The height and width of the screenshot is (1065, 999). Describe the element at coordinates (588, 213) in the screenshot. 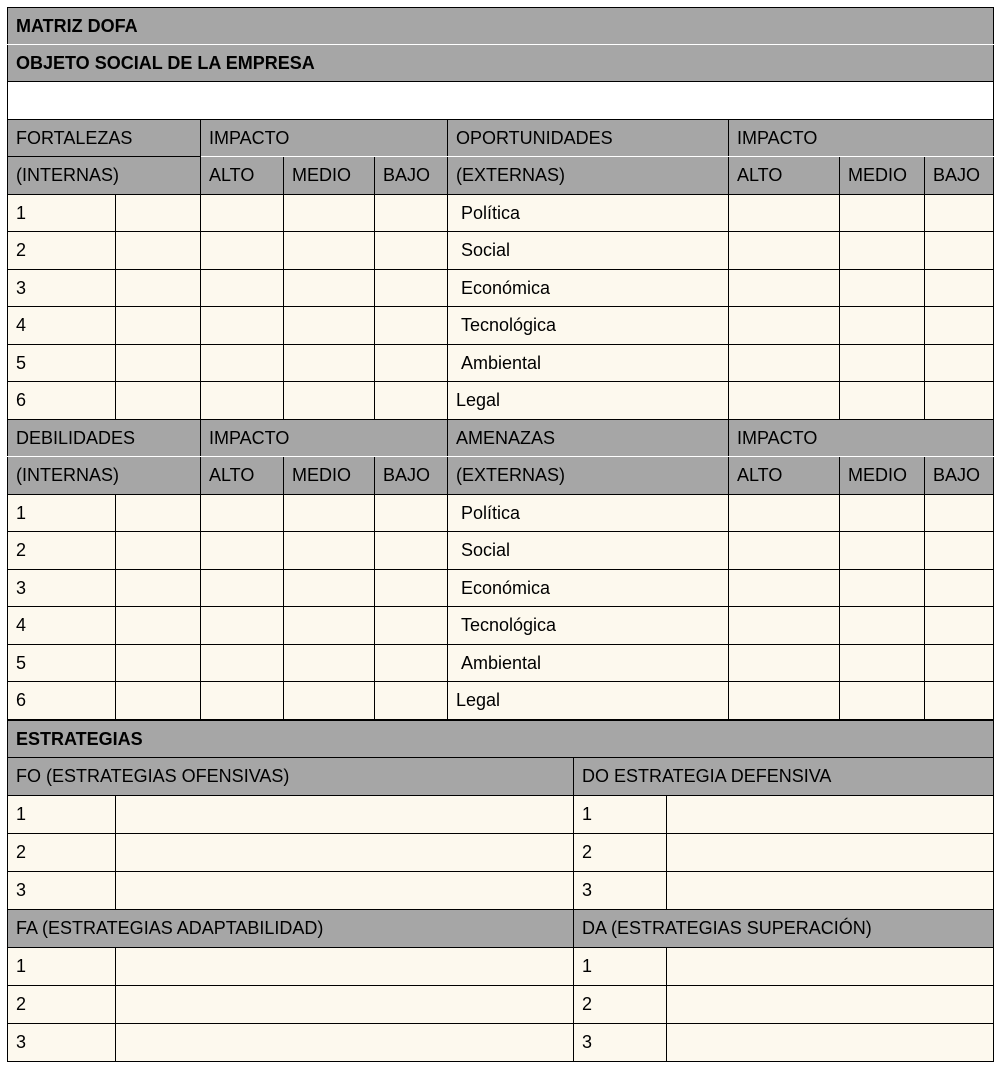

I see `factor-label: Política` at that location.